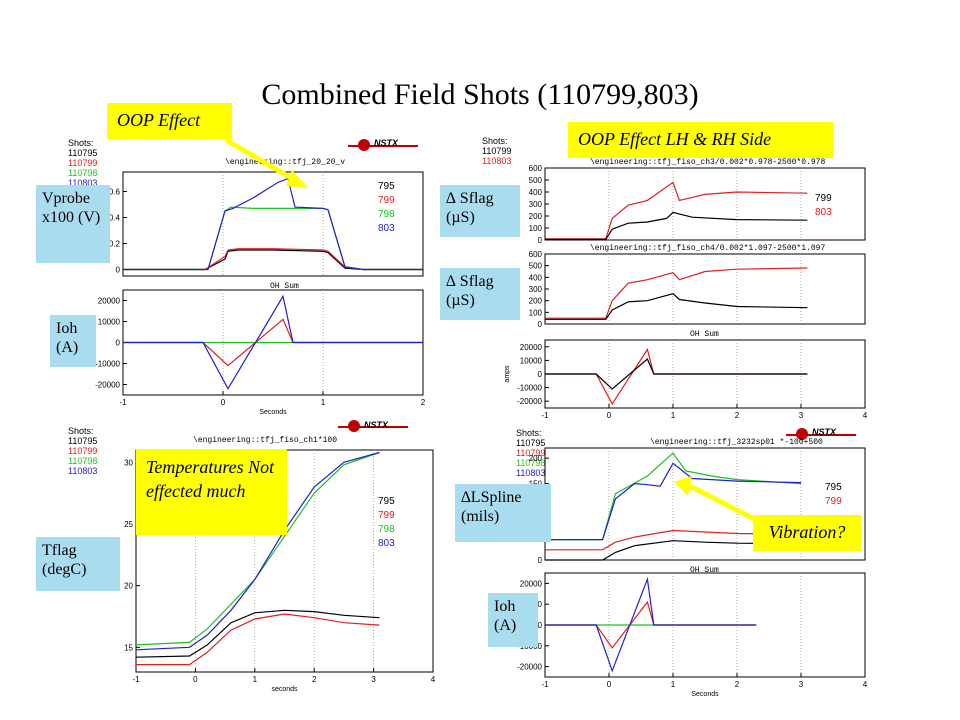 This screenshot has width=960, height=720. Describe the element at coordinates (833, 495) in the screenshot. I see `legend-lspline: 795 799` at that location.